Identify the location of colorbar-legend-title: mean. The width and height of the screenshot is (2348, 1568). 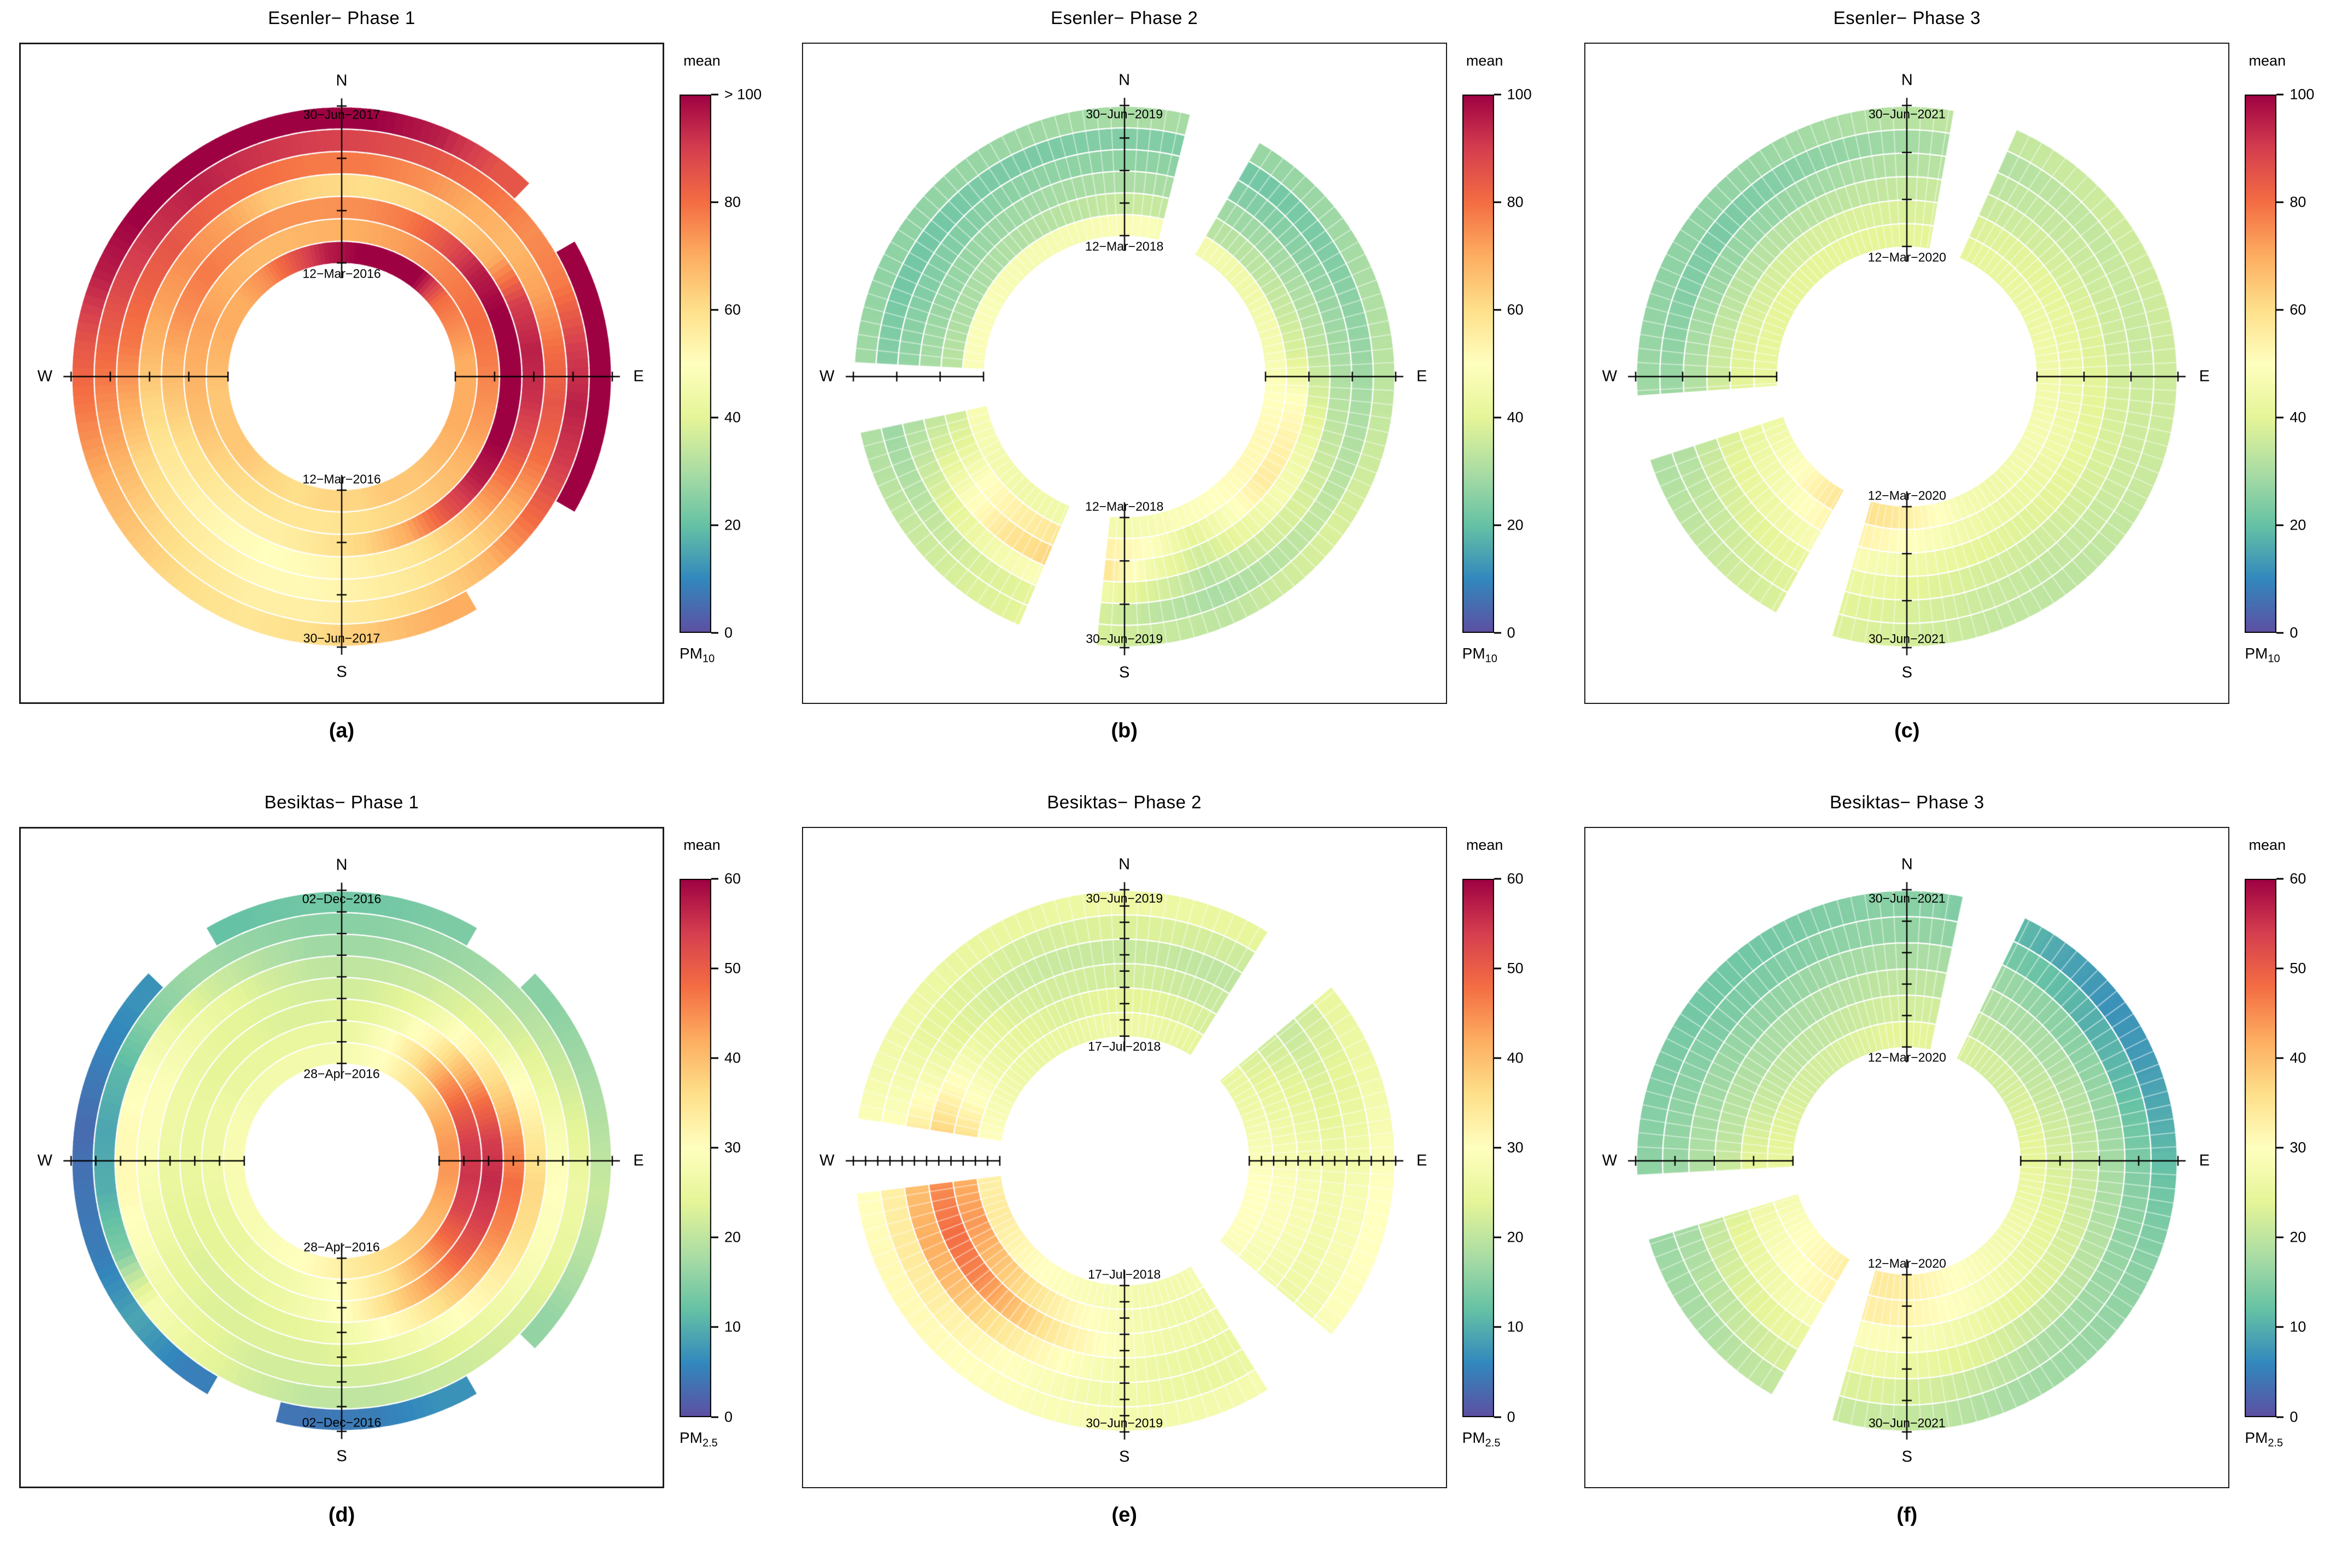
(1484, 844).